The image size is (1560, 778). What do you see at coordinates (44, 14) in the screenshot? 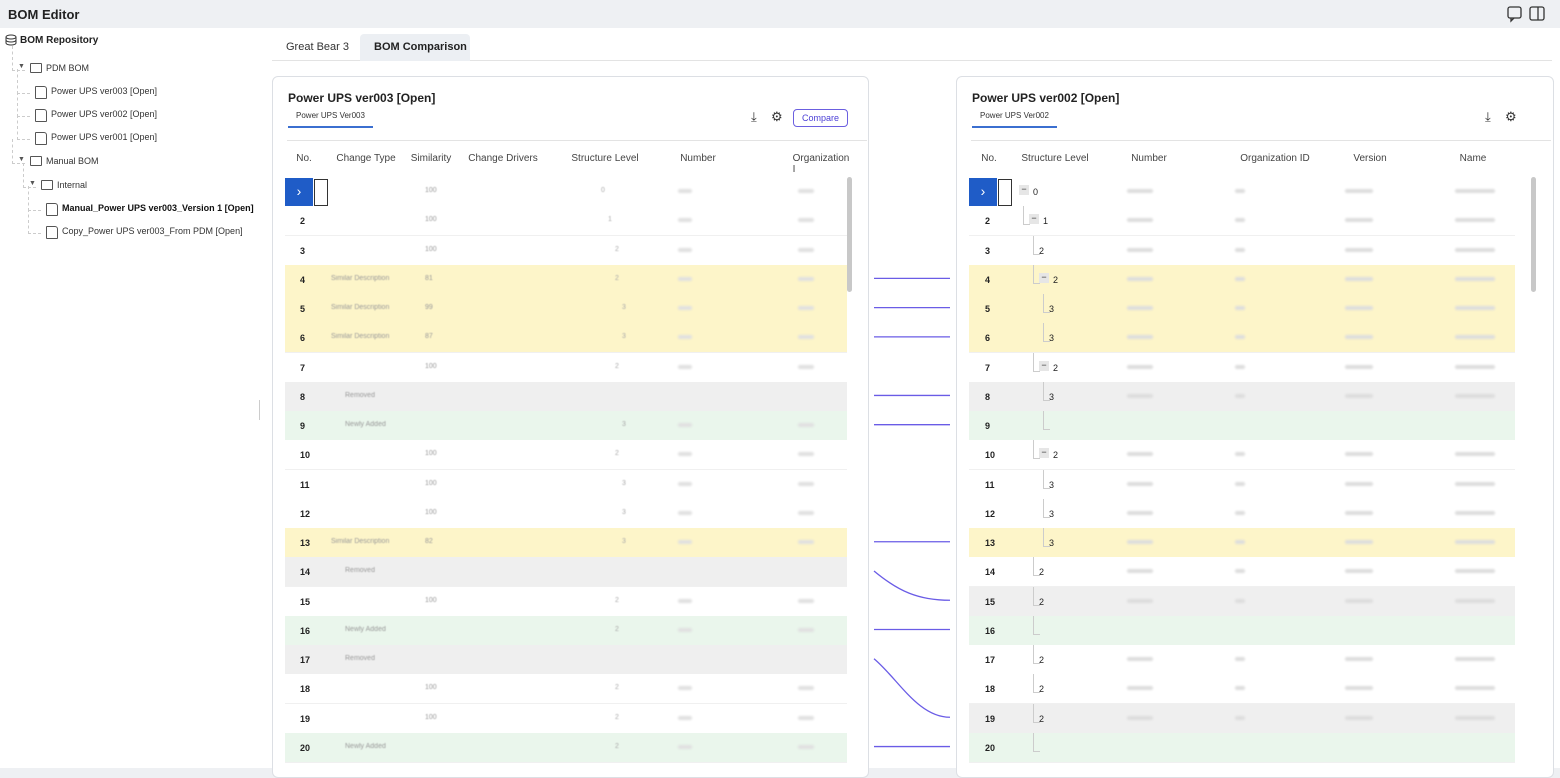
I see `app-title: BOM Editor` at bounding box center [44, 14].